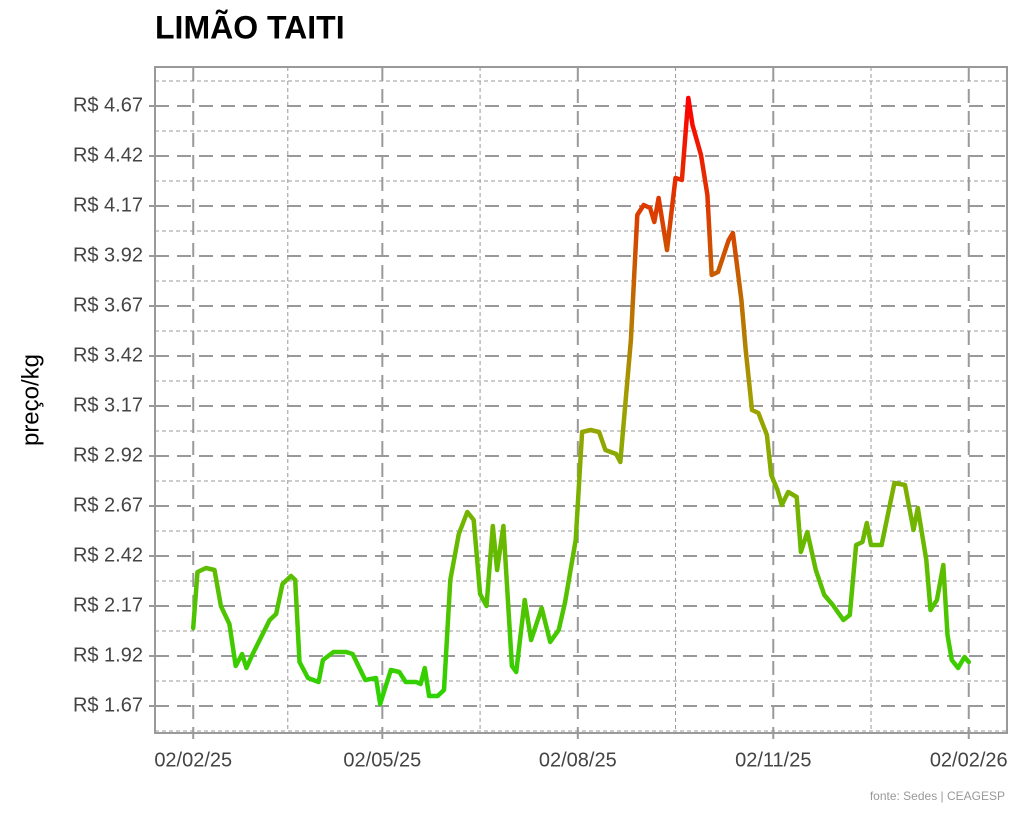 Image resolution: width=1024 pixels, height=824 pixels. Describe the element at coordinates (108, 305) in the screenshot. I see `y-tick-label: R$ 3.67` at that location.